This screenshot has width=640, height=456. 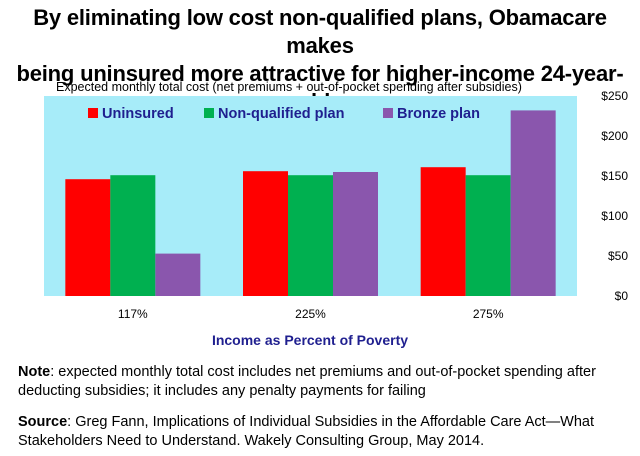 I want to click on x-axis-label: Income as Percent of Poverty, so click(x=310, y=340).